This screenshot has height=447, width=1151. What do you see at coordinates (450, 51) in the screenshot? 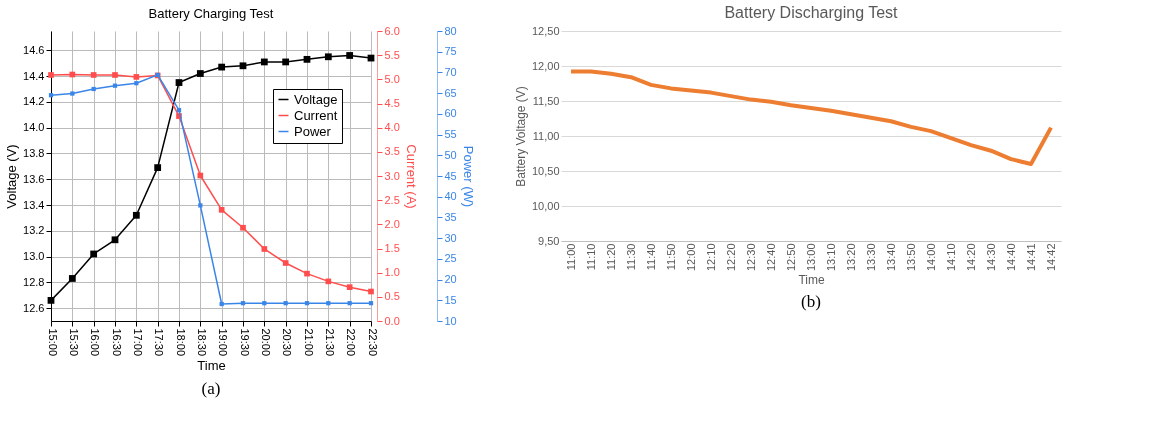
I see `y3-tick-label: 75` at bounding box center [450, 51].